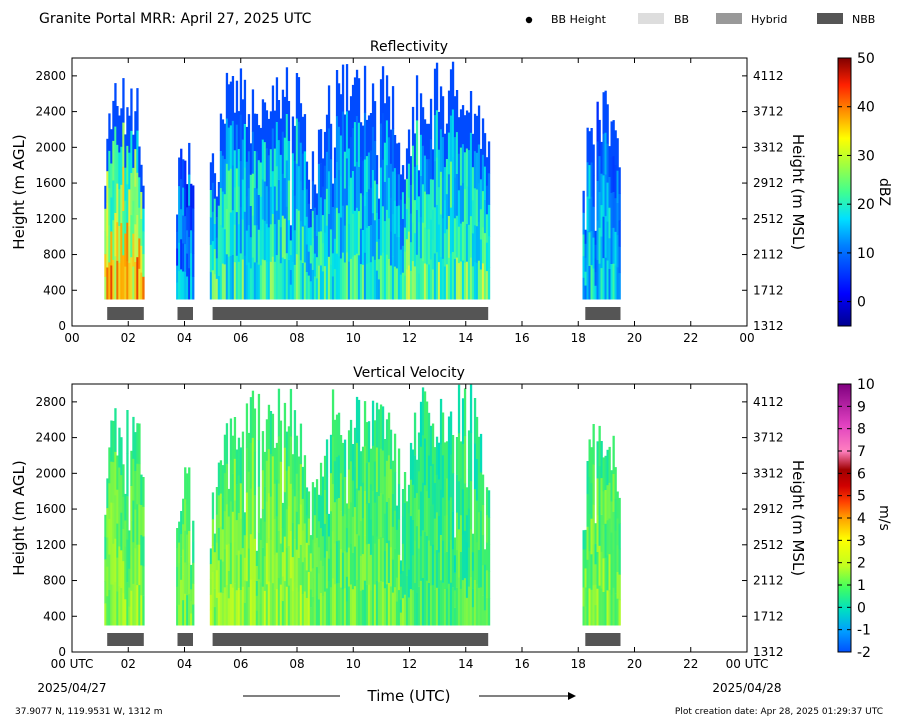  What do you see at coordinates (578, 338) in the screenshot?
I see `x-tick-label: 18` at bounding box center [578, 338].